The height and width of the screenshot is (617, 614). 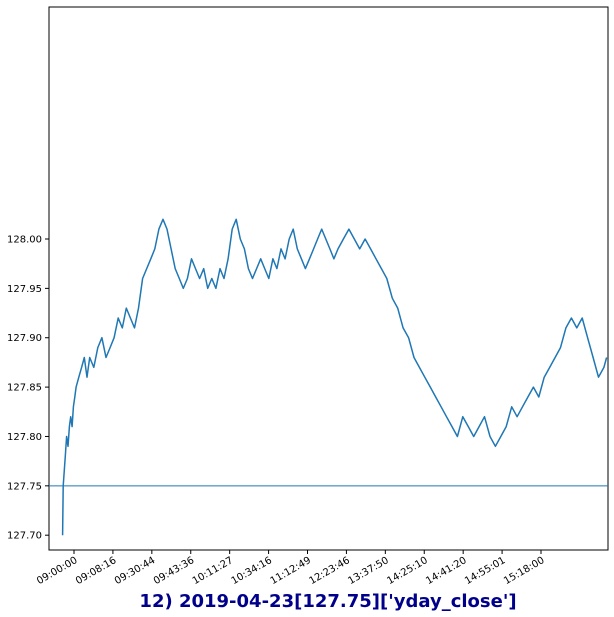 I want to click on y-tick-label: 127.80, so click(x=24, y=437).